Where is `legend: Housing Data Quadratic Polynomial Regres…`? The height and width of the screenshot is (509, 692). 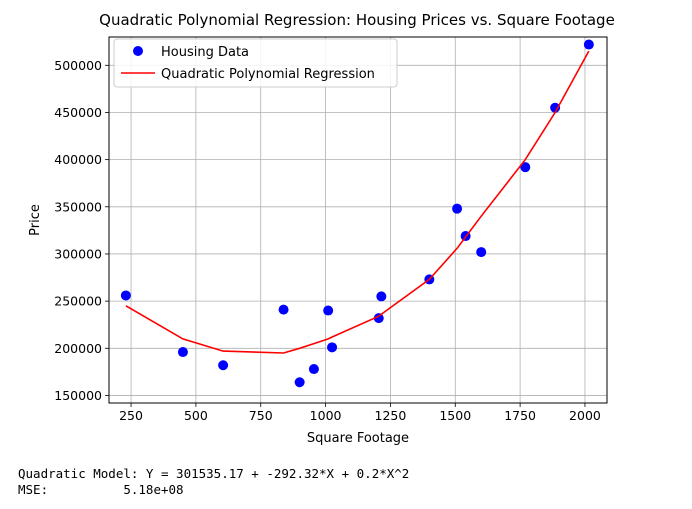
legend: Housing Data Quadratic Polynomial Regres… is located at coordinates (255, 63).